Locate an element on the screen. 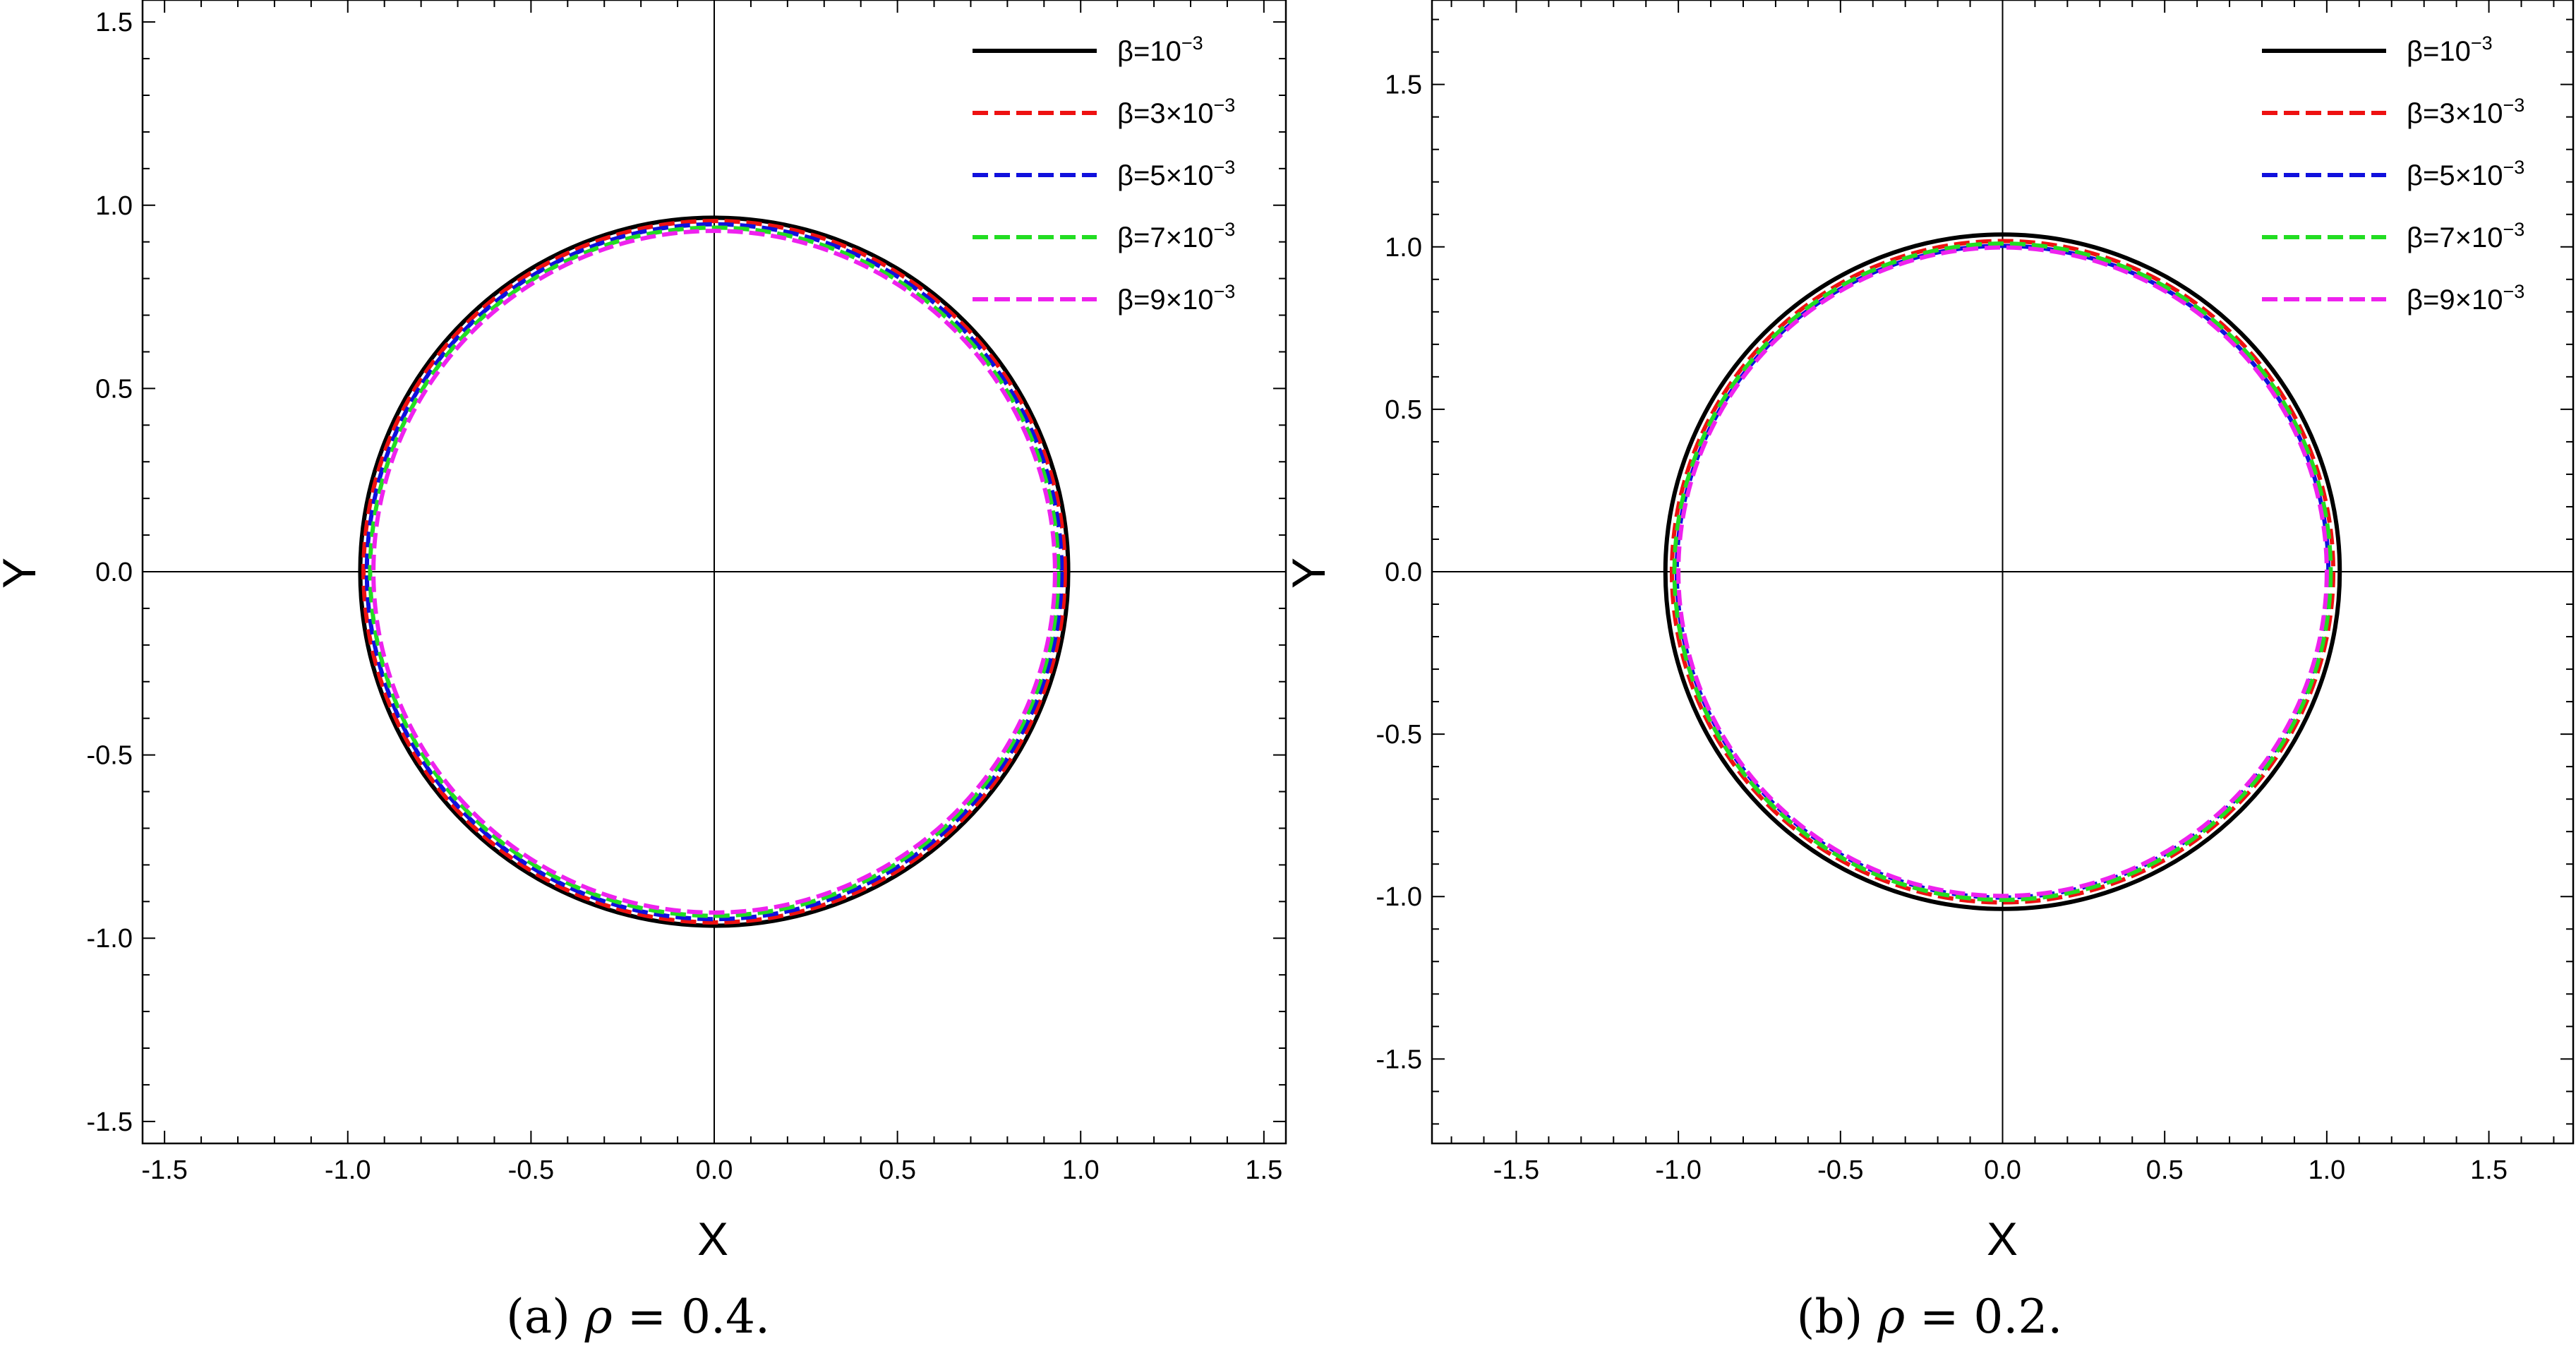 This screenshot has width=2576, height=1346. caption-prefix: (b) is located at coordinates (1837, 1317).